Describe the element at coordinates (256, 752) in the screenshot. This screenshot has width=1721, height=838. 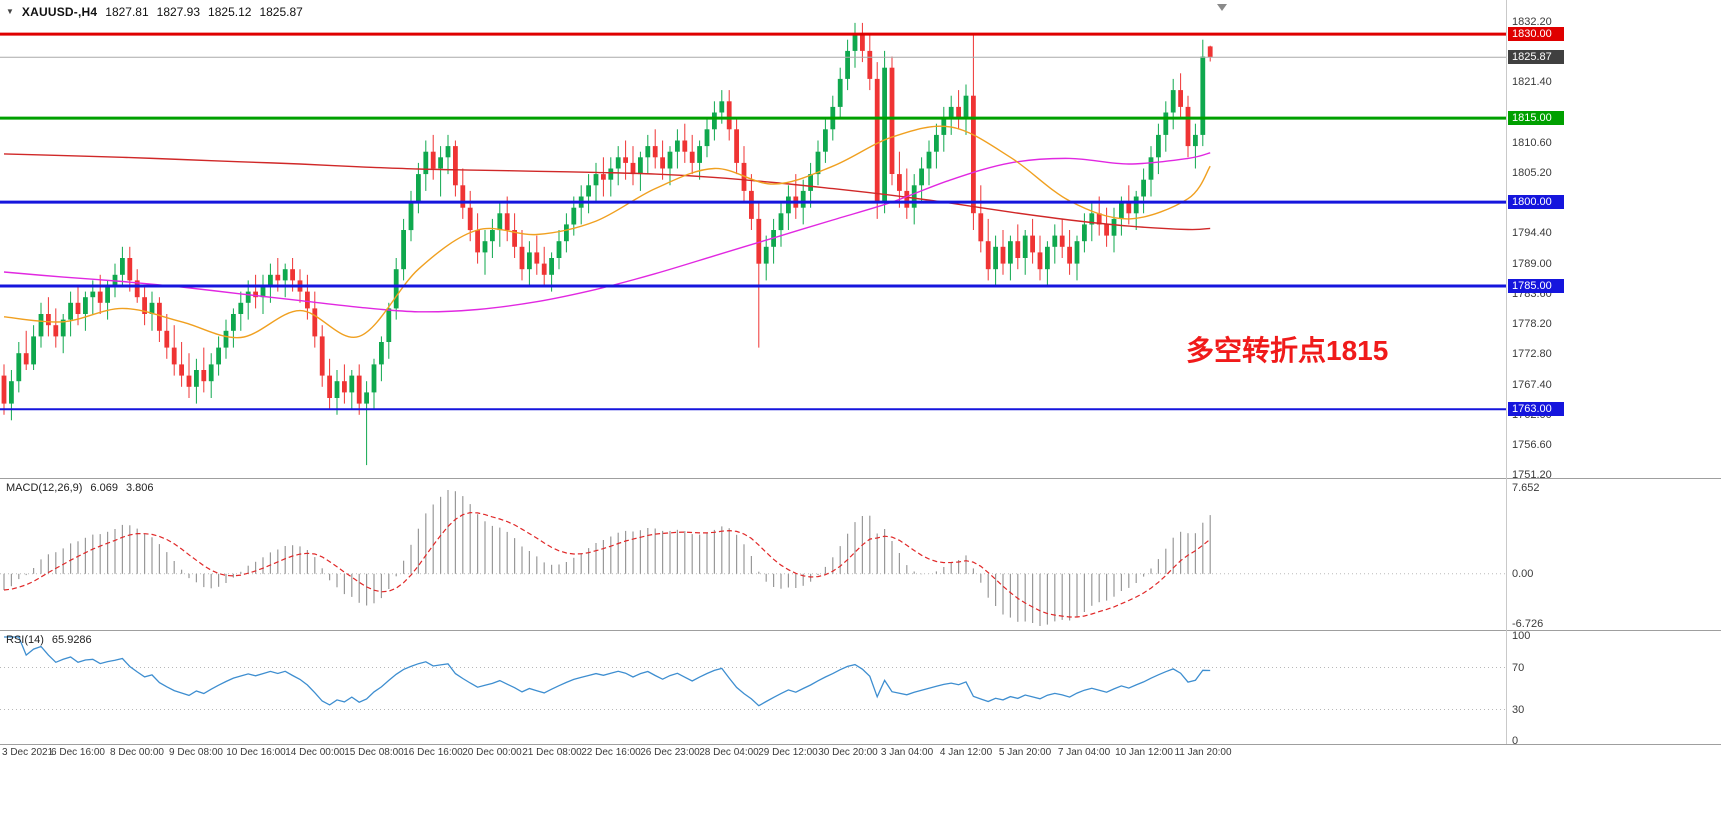
I see `time-axis-label: 10 Dec 16:00` at that location.